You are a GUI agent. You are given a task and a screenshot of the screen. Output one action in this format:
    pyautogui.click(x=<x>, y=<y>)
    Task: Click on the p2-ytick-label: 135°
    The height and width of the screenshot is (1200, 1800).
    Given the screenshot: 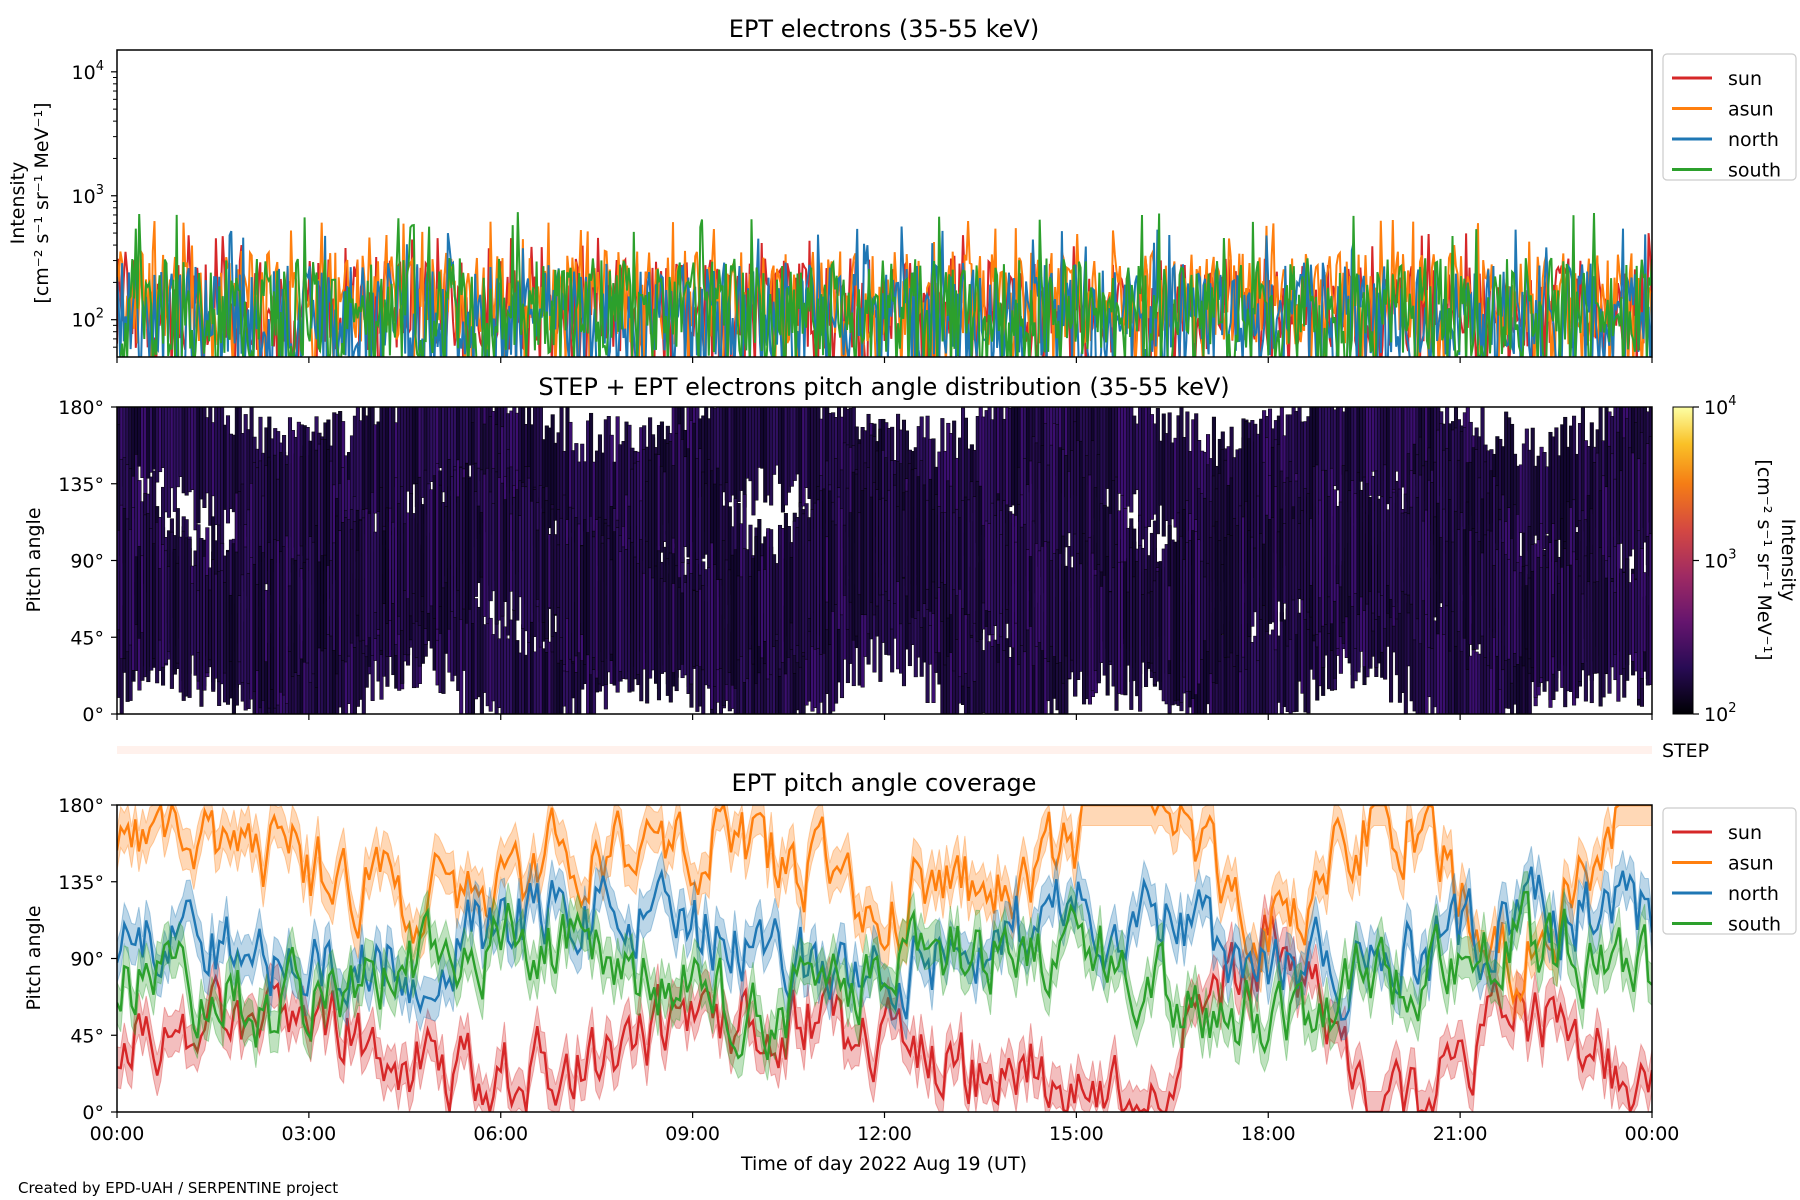 What is the action you would take?
    pyautogui.click(x=81, y=485)
    